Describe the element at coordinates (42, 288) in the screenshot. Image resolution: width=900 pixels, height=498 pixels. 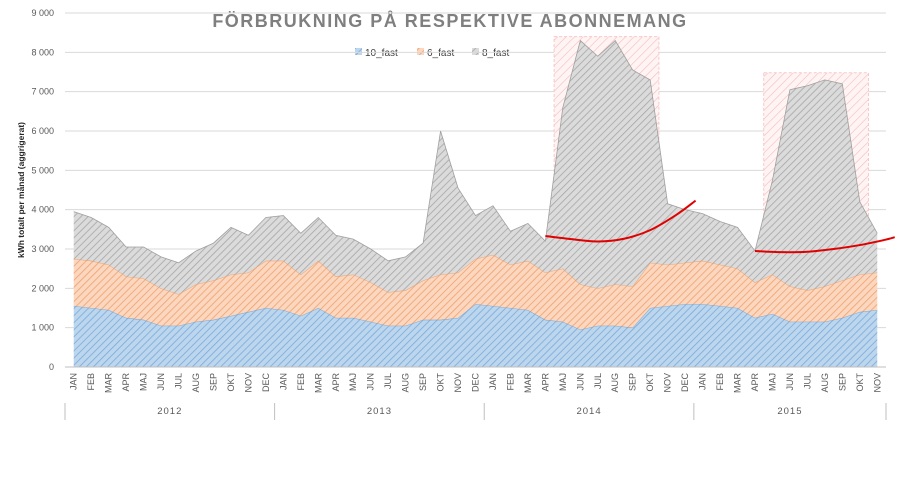
I see `y-tick-label: 2 000` at that location.